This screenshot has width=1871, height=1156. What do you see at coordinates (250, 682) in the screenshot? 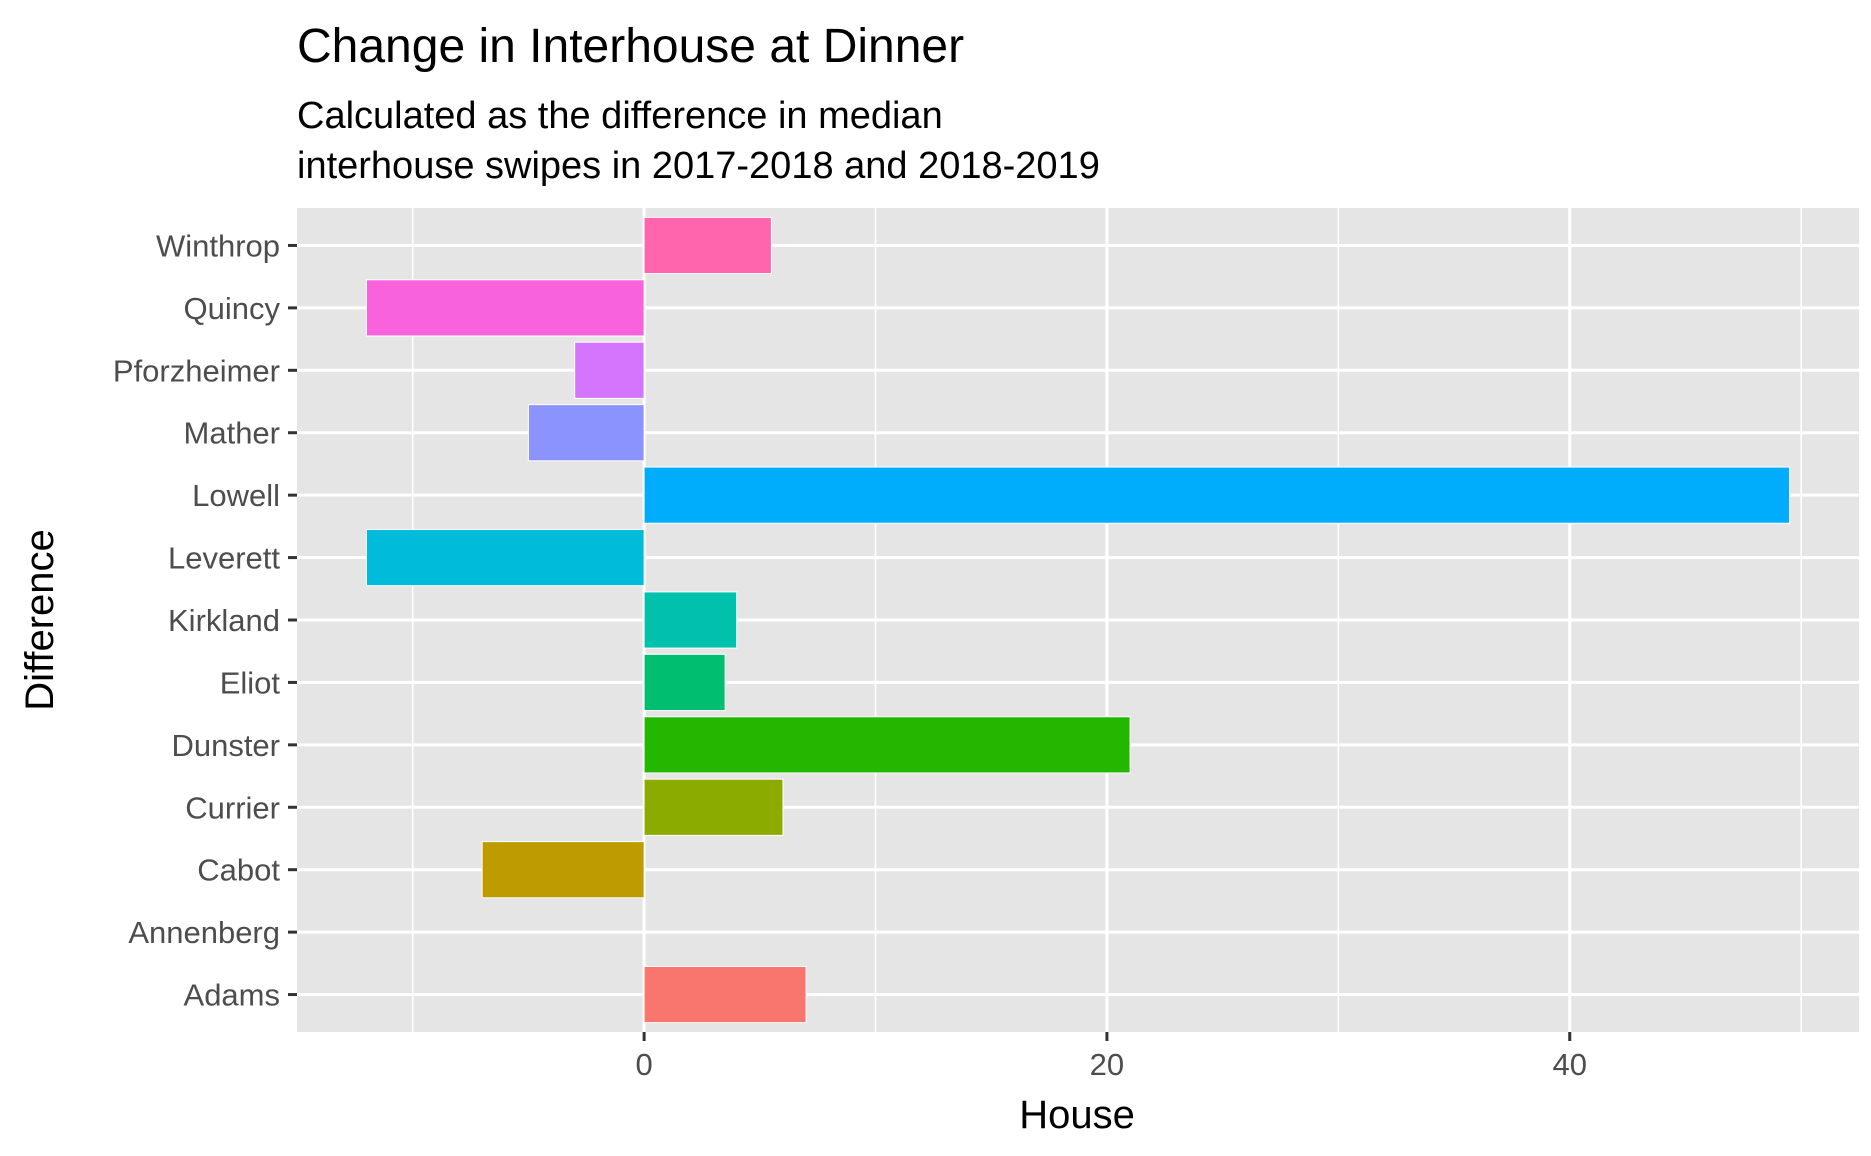
I see `y-tick-label: Eliot` at bounding box center [250, 682].